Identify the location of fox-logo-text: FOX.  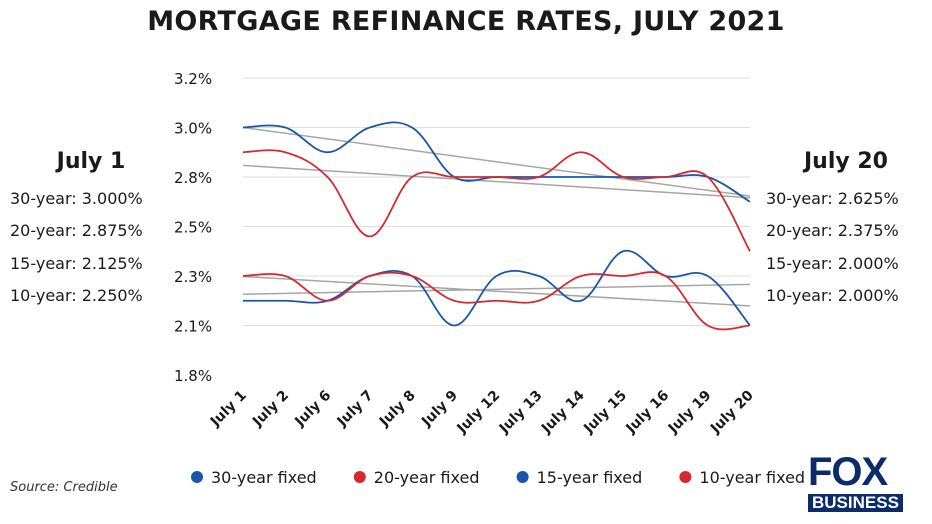
(848, 472).